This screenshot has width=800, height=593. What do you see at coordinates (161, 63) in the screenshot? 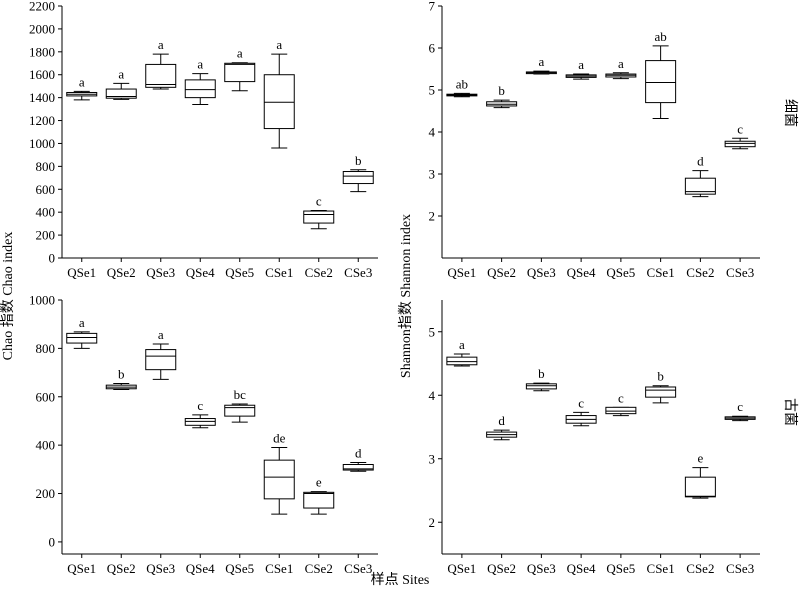
I see `box-QSe3: a` at bounding box center [161, 63].